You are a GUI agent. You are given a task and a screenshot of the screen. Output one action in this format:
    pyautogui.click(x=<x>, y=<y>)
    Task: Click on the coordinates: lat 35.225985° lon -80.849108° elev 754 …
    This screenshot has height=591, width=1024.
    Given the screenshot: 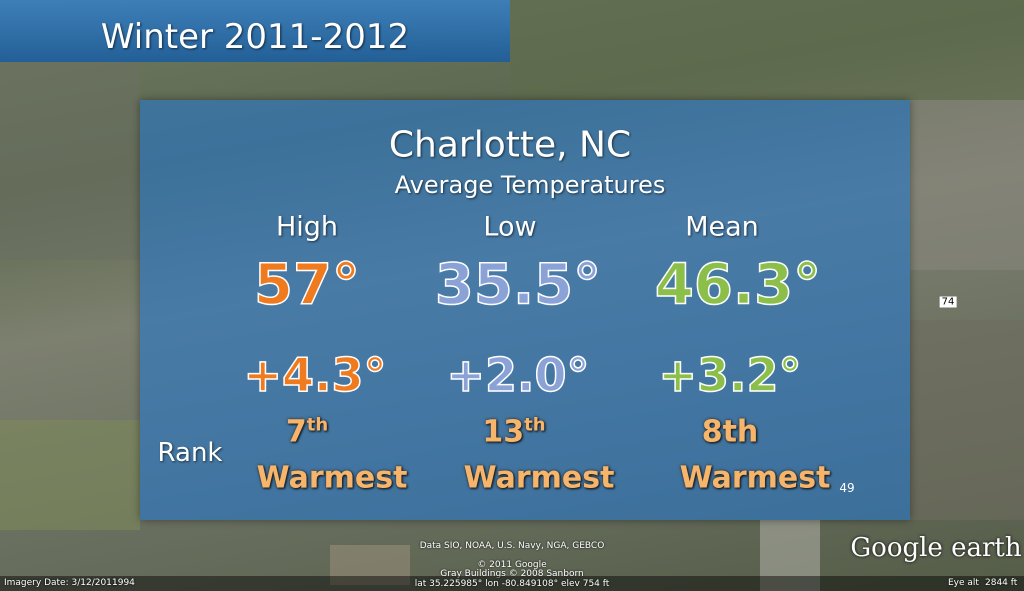 What is the action you would take?
    pyautogui.click(x=512, y=584)
    